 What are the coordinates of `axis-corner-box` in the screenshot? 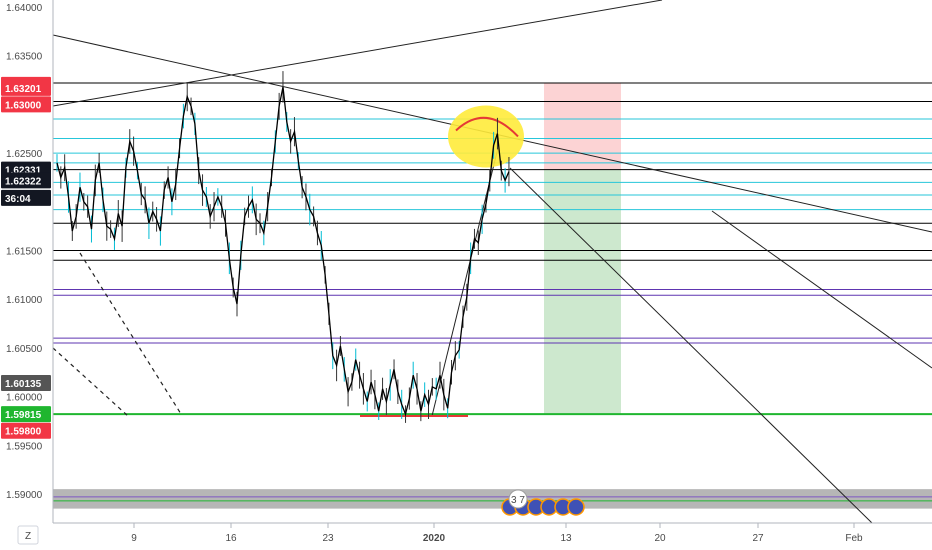 It's located at (28, 535).